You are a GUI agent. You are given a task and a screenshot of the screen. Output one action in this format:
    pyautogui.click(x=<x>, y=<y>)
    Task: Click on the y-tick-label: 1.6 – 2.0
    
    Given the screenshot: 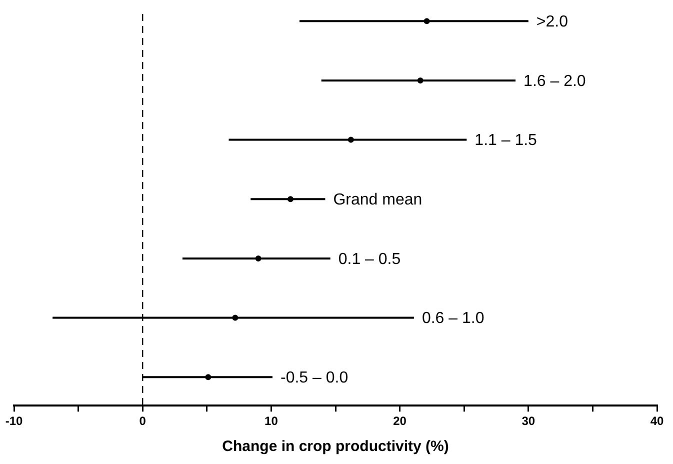 What is the action you would take?
    pyautogui.click(x=555, y=81)
    